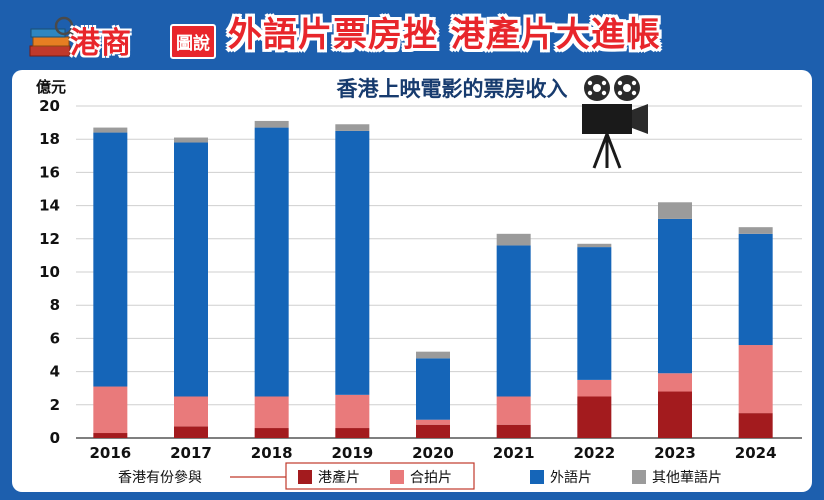  What do you see at coordinates (160, 478) in the screenshot?
I see `legend-group-label: 香港有份參與` at bounding box center [160, 478].